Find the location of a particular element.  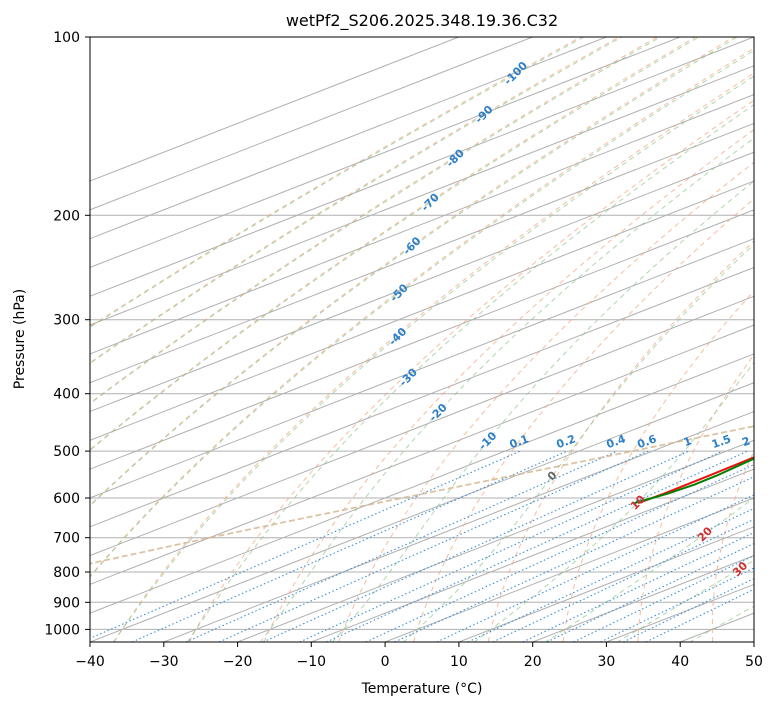

mixing-ratio-label: 0.2 is located at coordinates (566, 441).